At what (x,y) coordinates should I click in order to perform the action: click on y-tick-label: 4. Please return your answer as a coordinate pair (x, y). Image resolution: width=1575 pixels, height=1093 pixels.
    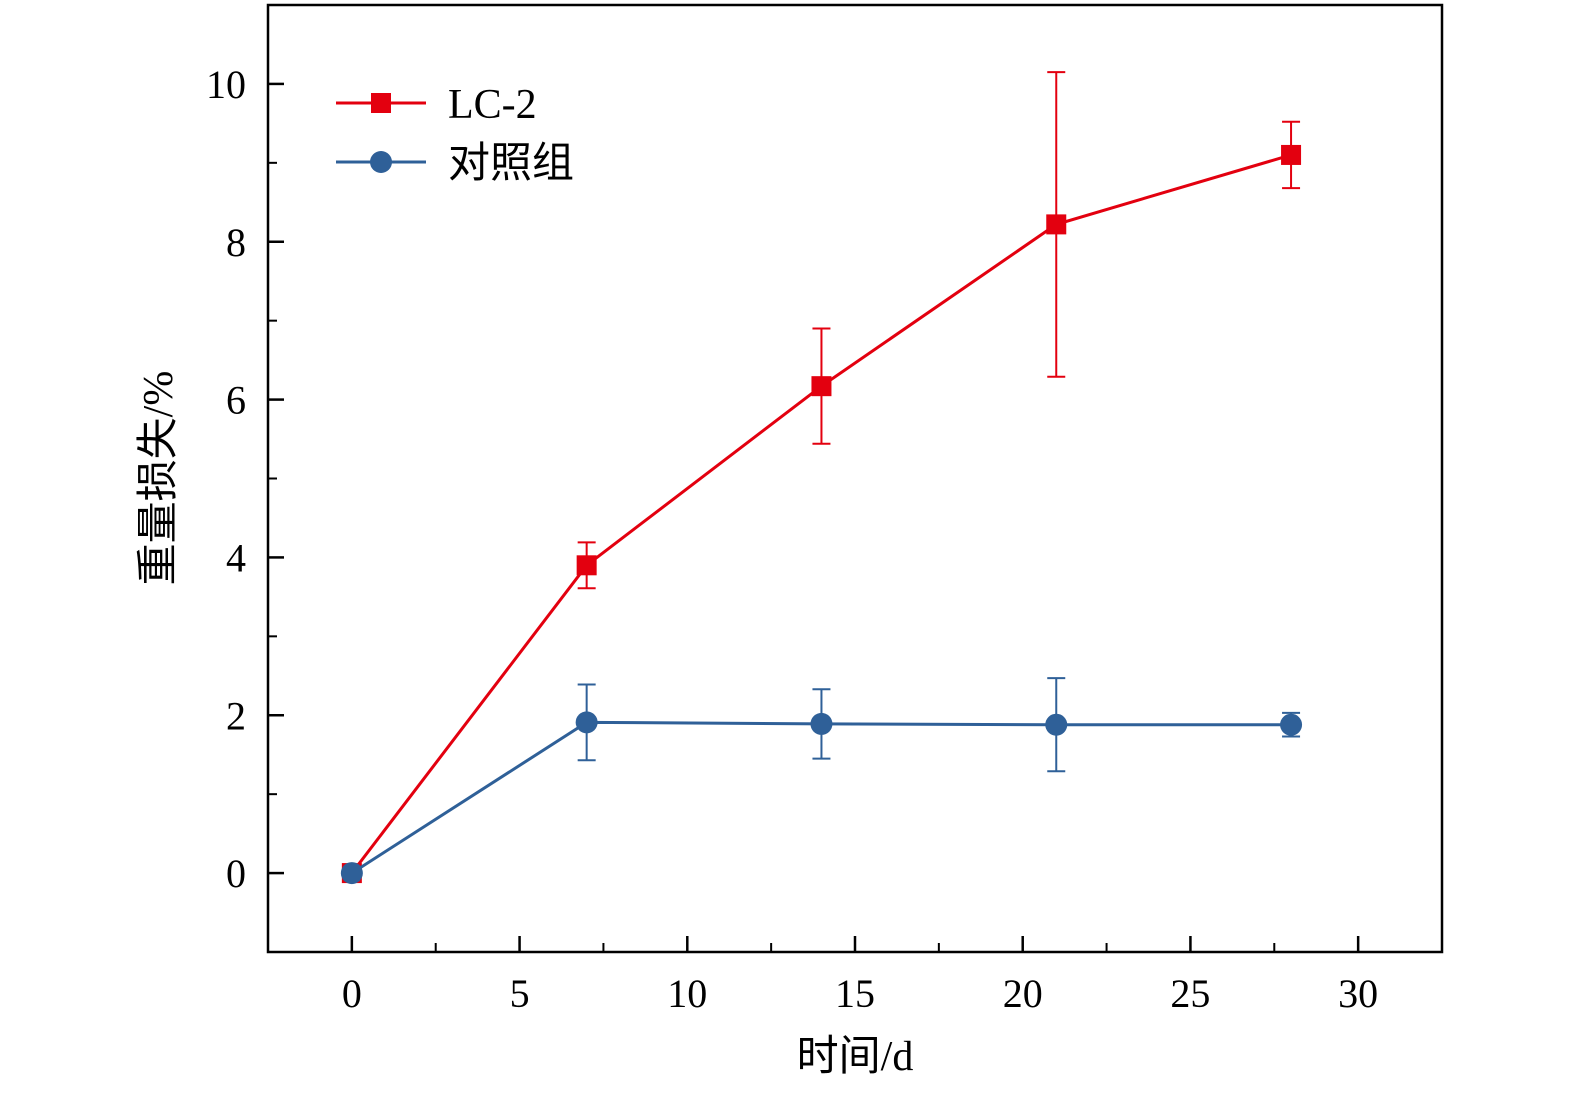
    Looking at the image, I should click on (236, 557).